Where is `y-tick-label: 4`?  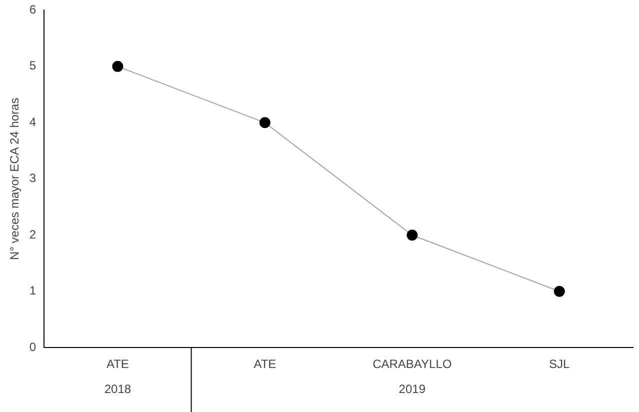 y-tick-label: 4 is located at coordinates (32, 121).